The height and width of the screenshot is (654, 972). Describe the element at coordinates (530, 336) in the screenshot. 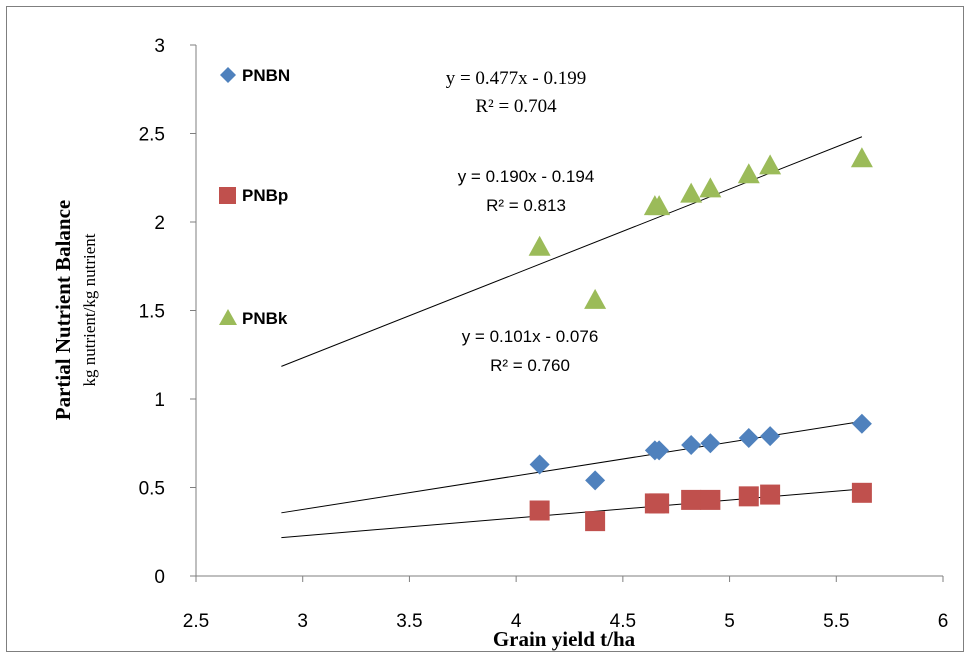

I see `equation-pnbp: y = 0.101x - 0.076` at that location.